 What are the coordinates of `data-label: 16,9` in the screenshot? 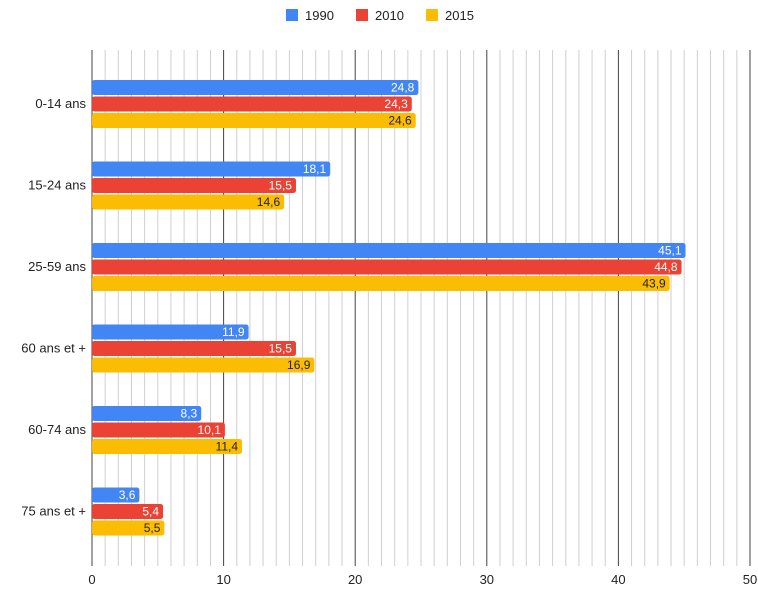 It's located at (299, 365).